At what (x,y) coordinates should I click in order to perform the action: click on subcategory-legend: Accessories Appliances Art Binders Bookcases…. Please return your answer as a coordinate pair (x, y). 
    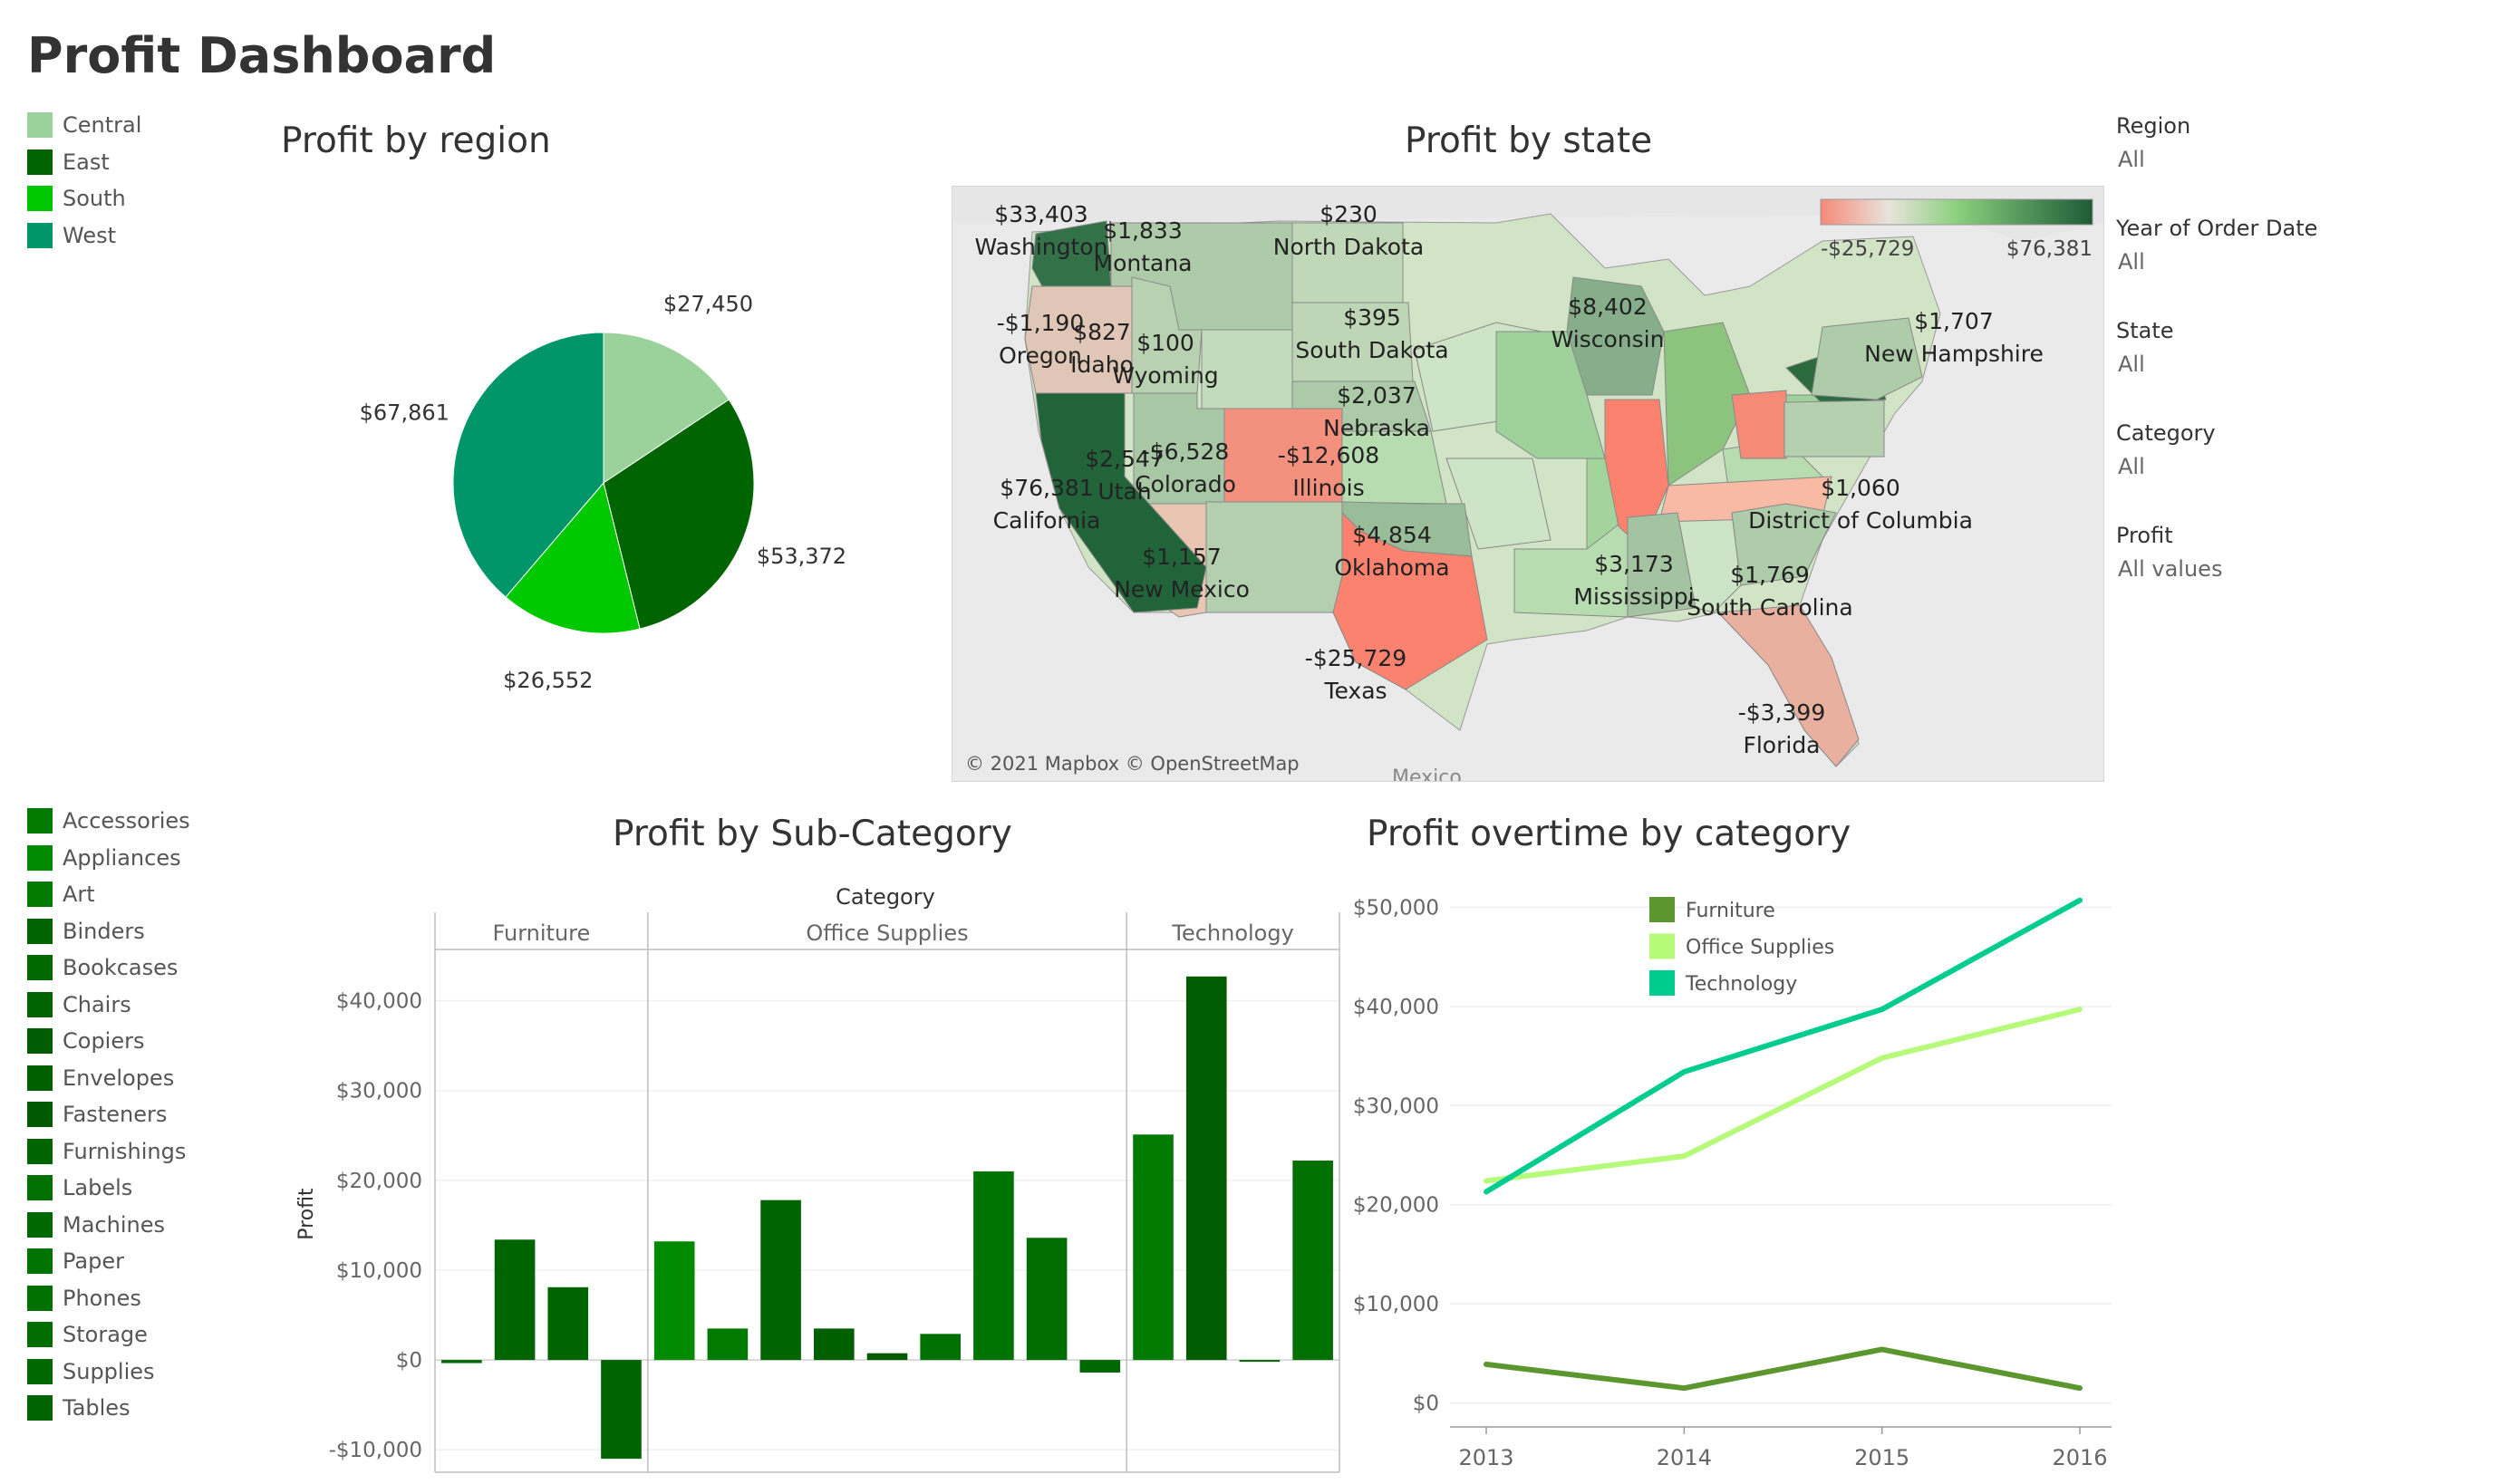
    Looking at the image, I should click on (108, 1115).